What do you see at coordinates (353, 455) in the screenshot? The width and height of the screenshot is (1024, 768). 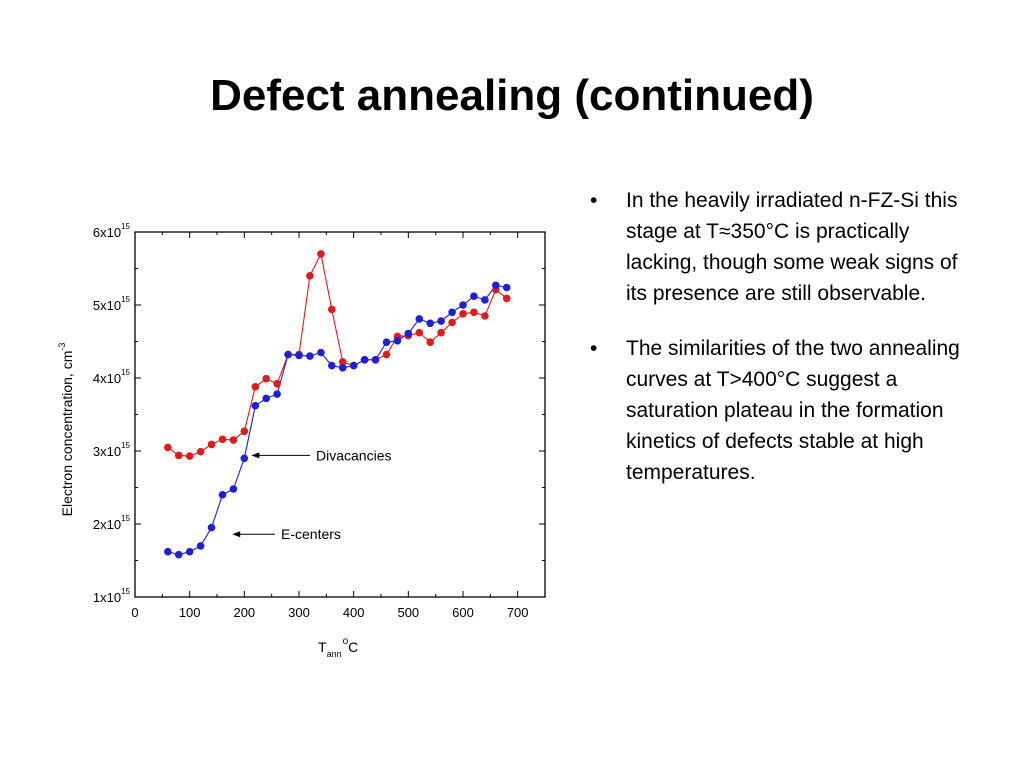 I see `divacancies-label: Divacancies` at bounding box center [353, 455].